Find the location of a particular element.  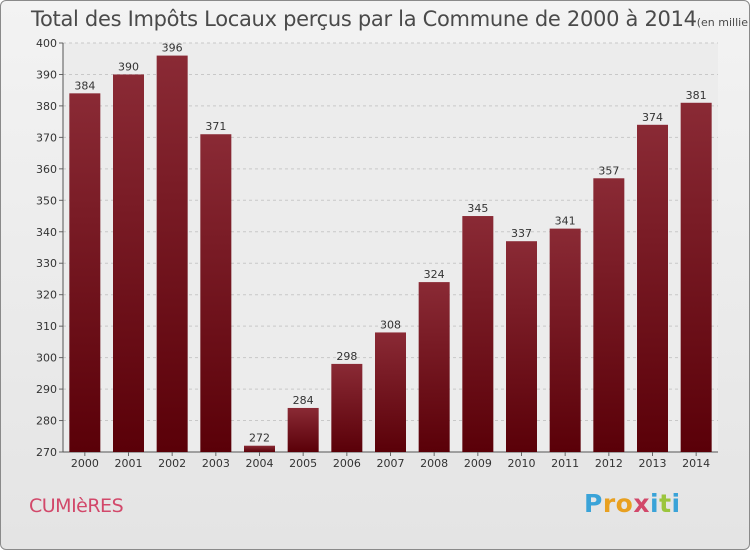

y-tick-label: 280 is located at coordinates (46, 421).